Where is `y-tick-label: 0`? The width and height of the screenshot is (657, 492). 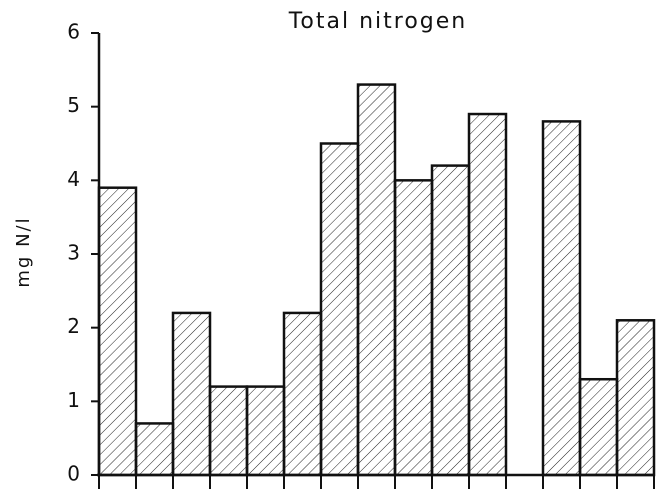 y-tick-label: 0 is located at coordinates (73, 474).